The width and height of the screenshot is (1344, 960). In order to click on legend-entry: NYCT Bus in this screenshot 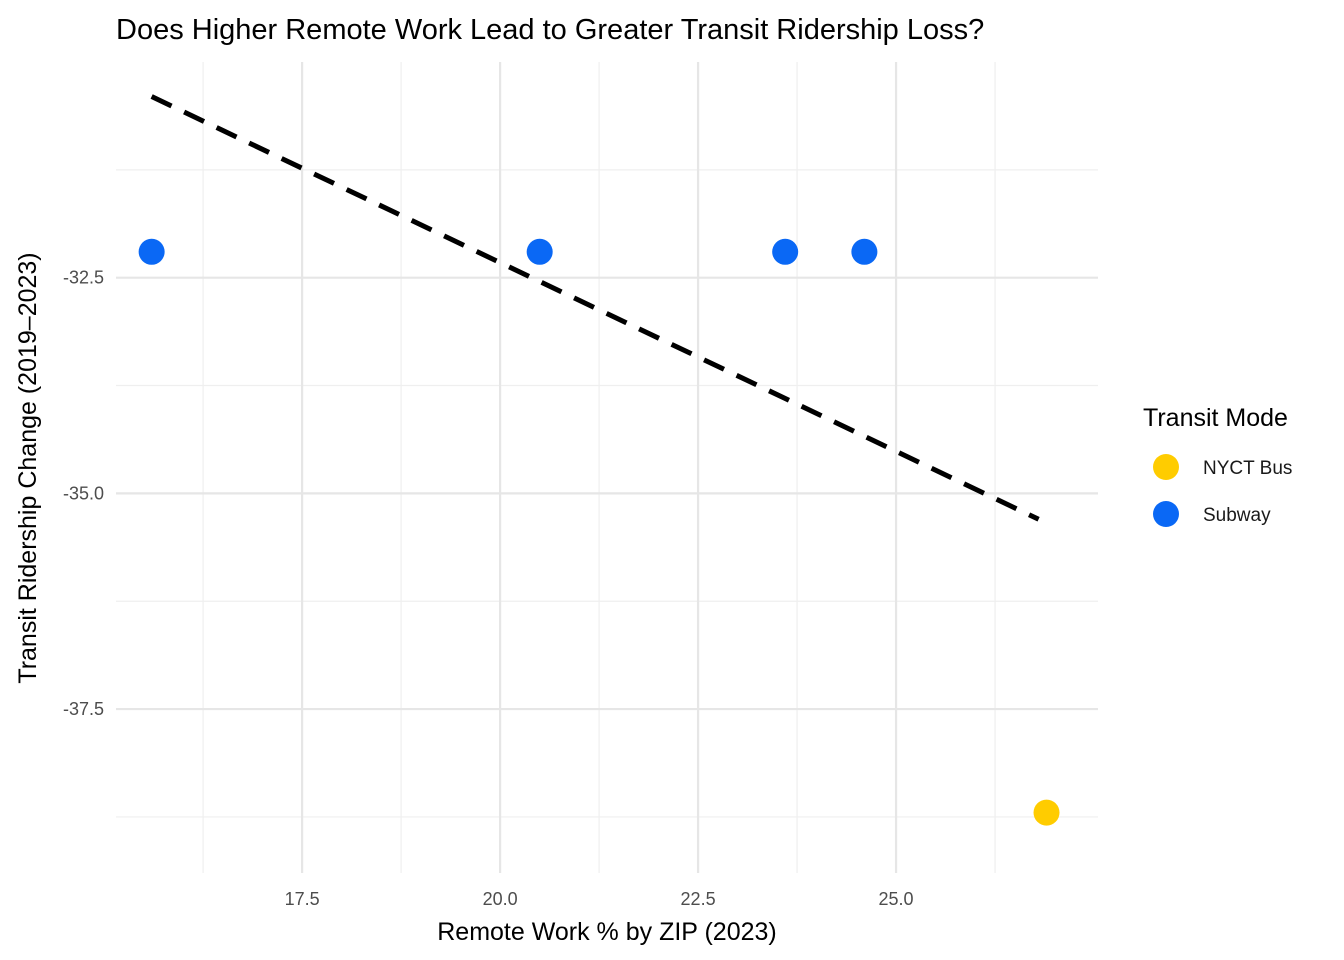, I will do `click(1222, 467)`.